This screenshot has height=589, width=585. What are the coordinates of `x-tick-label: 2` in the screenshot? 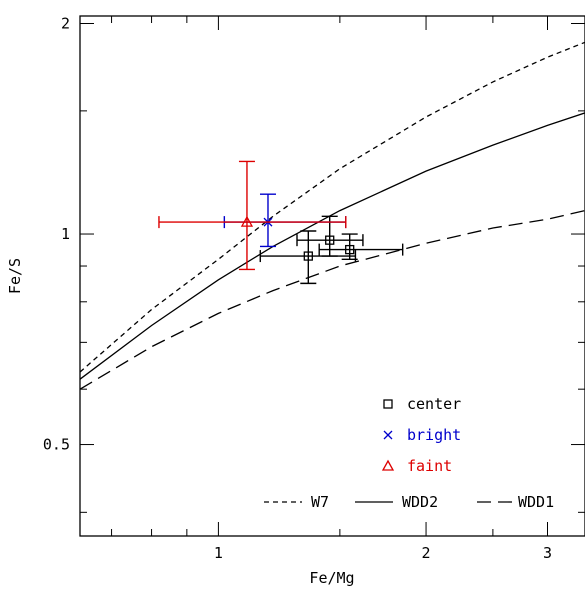 It's located at (426, 553).